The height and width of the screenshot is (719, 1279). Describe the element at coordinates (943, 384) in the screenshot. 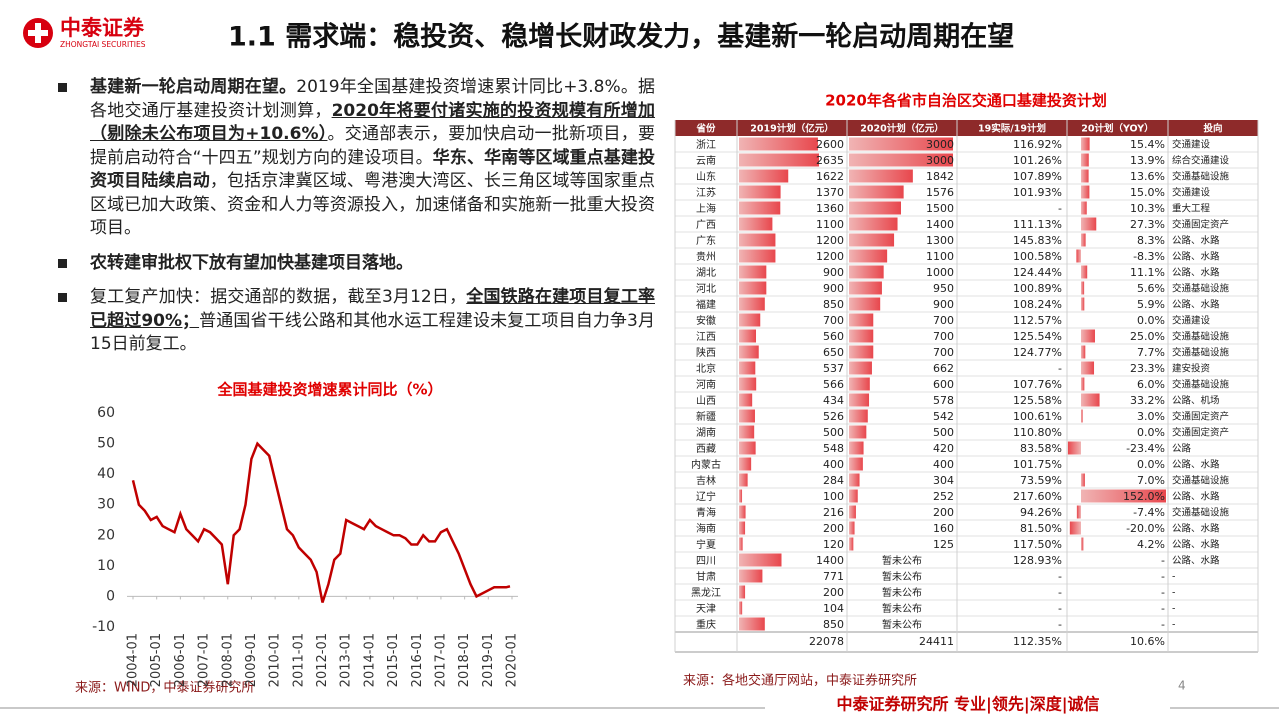

I see `cell: 600` at that location.